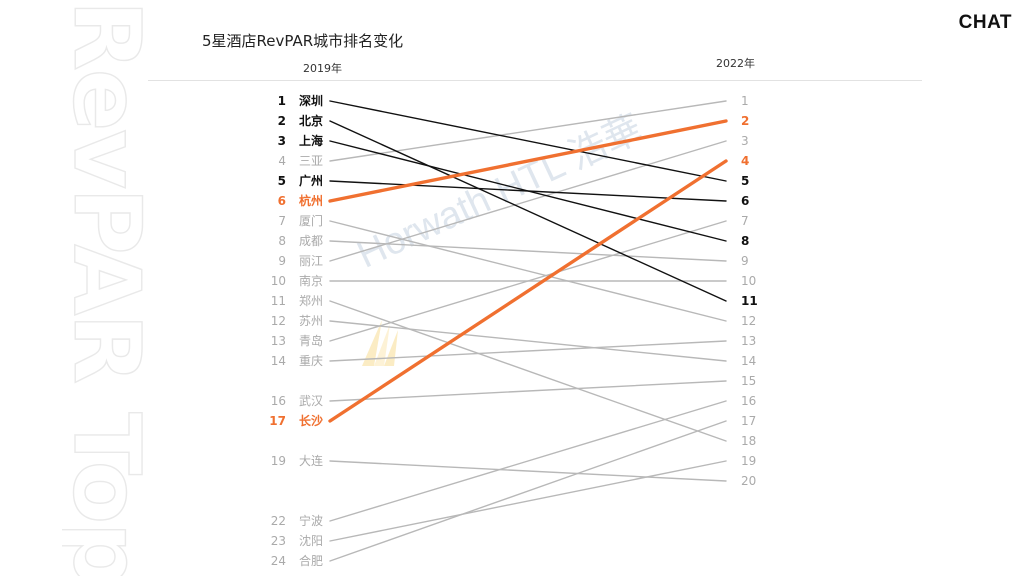 This screenshot has height=576, width=1024. What do you see at coordinates (311, 361) in the screenshot?
I see `left-city-label: 重庆` at bounding box center [311, 361].